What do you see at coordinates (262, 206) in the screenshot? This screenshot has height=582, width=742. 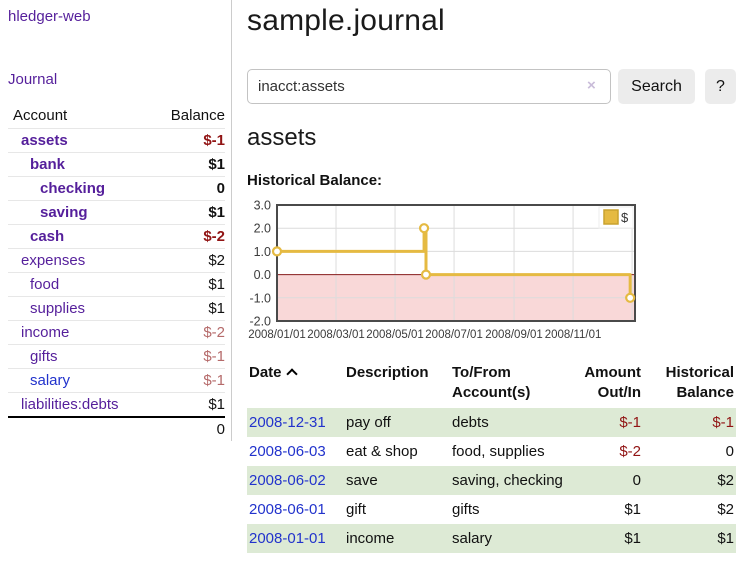 I see `svg-text: 3.0` at bounding box center [262, 206].